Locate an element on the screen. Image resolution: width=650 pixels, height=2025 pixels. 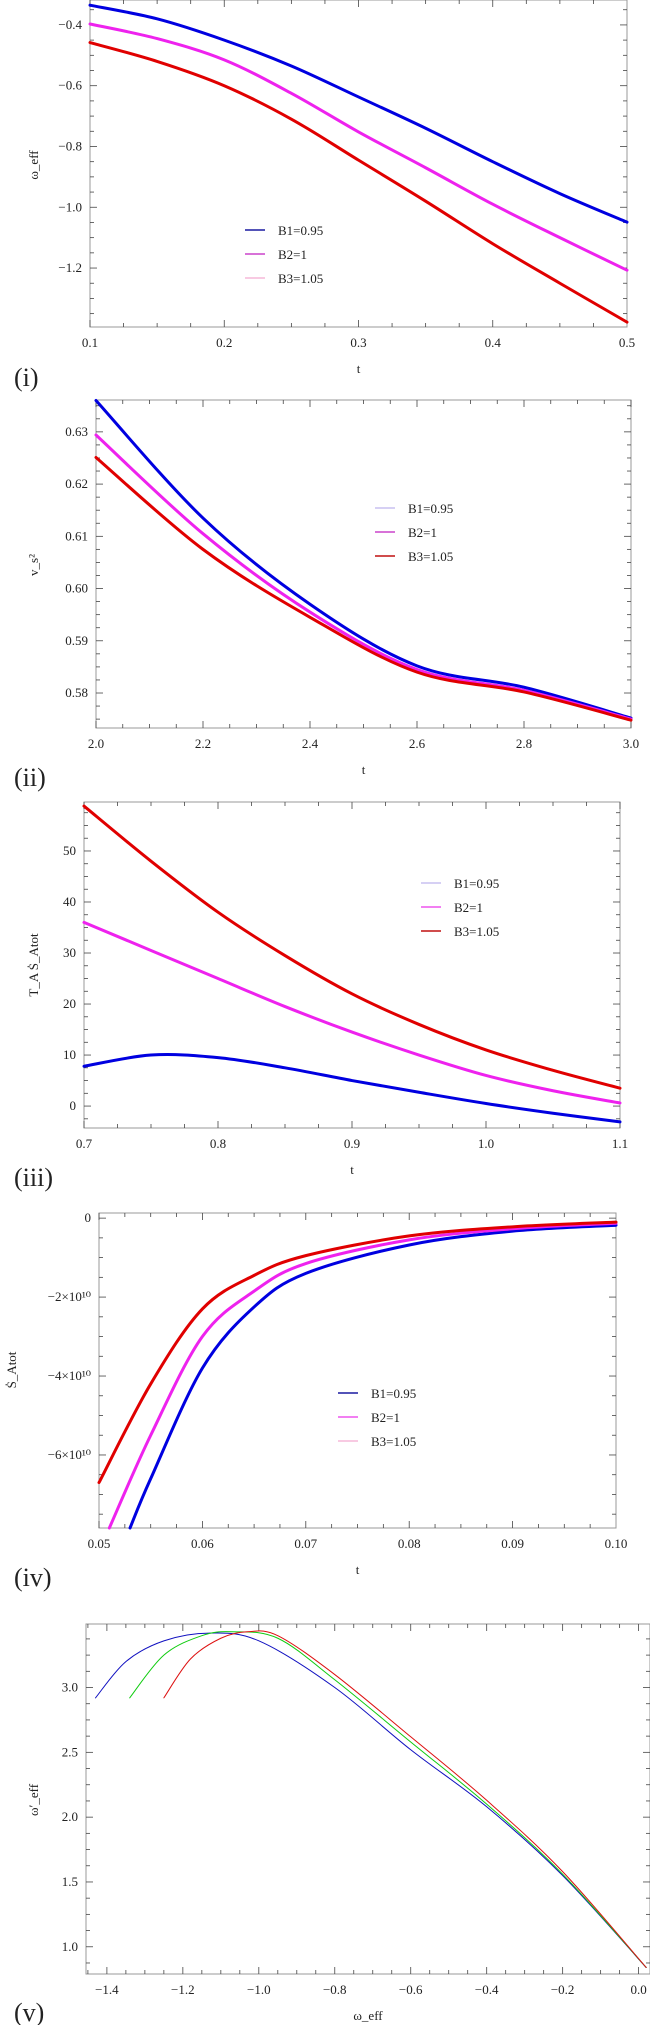
x-tick-label: 0.9 is located at coordinates (352, 1143).